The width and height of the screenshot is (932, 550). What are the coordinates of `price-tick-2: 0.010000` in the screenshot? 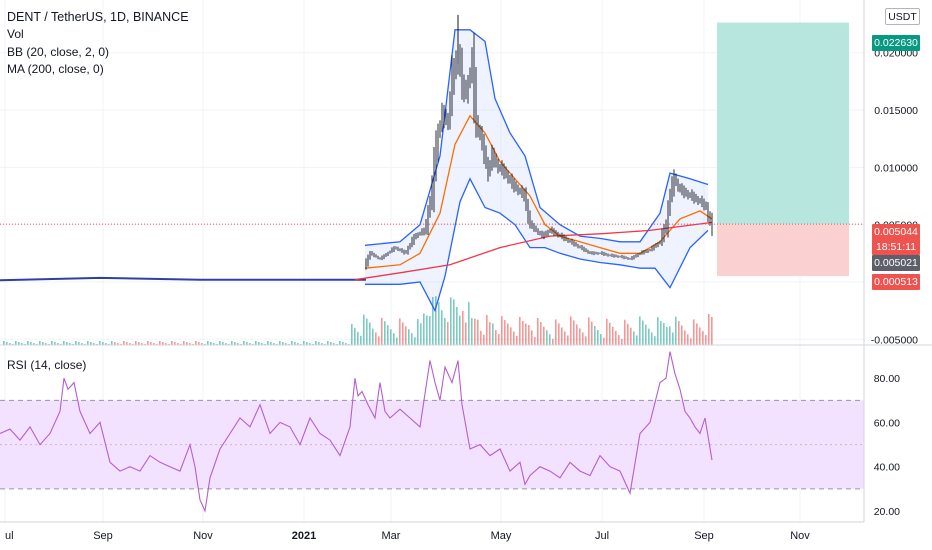 It's located at (896, 168).